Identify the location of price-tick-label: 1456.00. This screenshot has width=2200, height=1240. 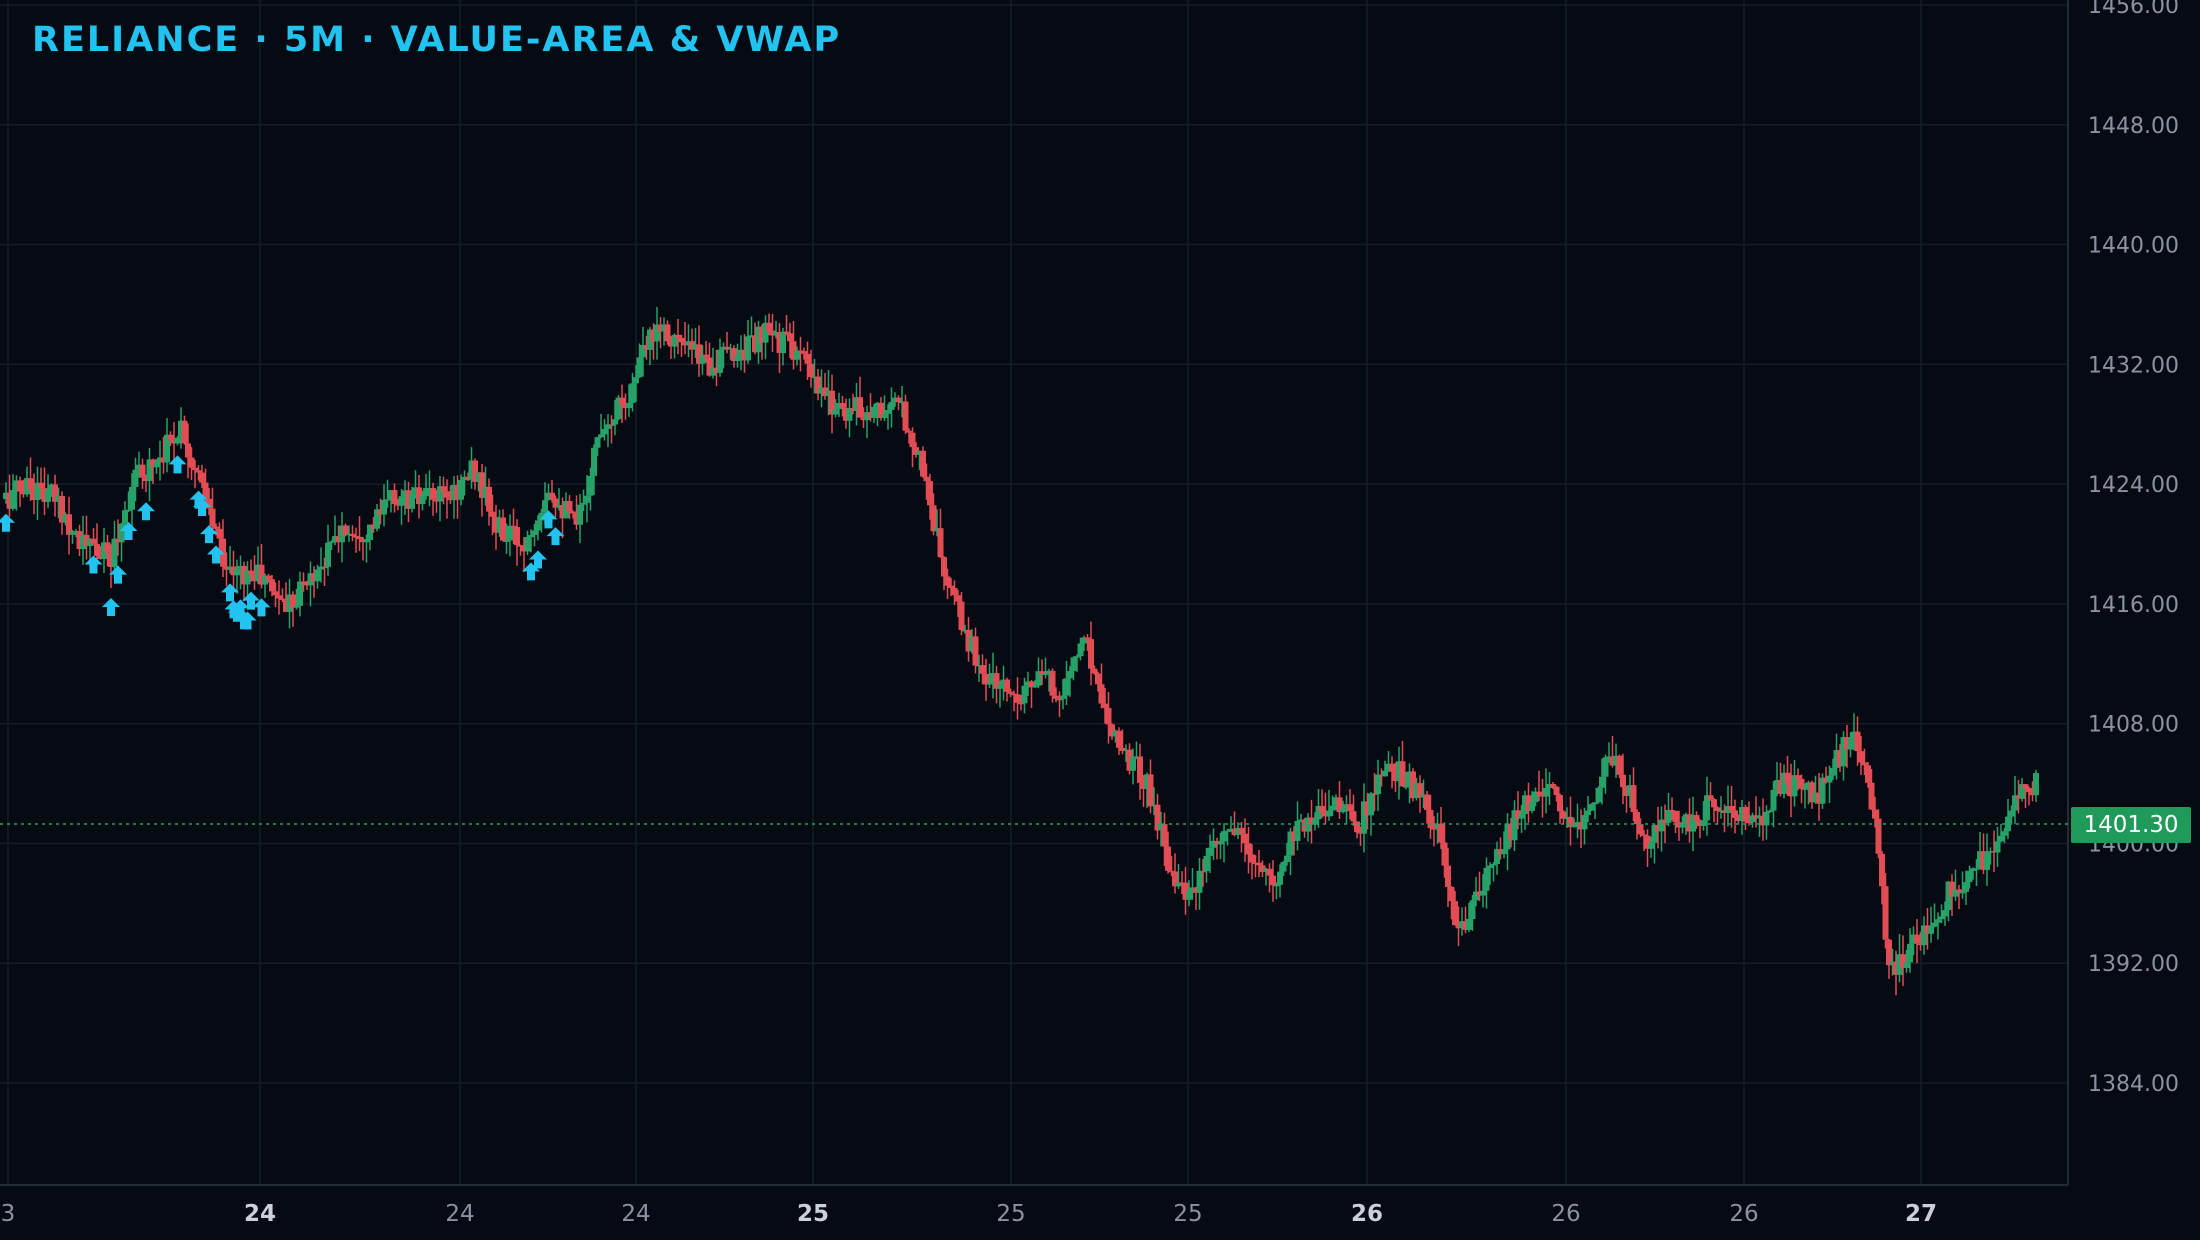
(2133, 9).